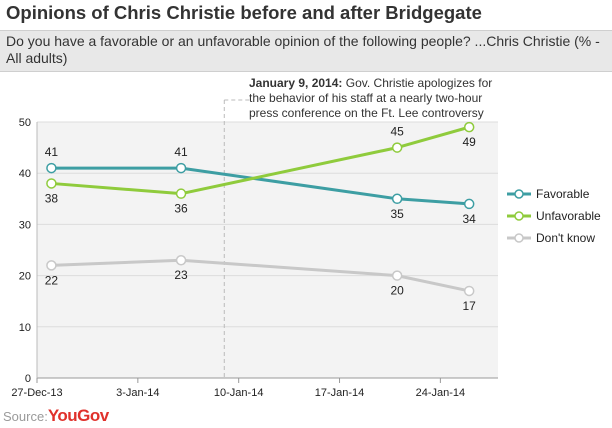  What do you see at coordinates (25, 416) in the screenshot?
I see `source-label: Source:` at bounding box center [25, 416].